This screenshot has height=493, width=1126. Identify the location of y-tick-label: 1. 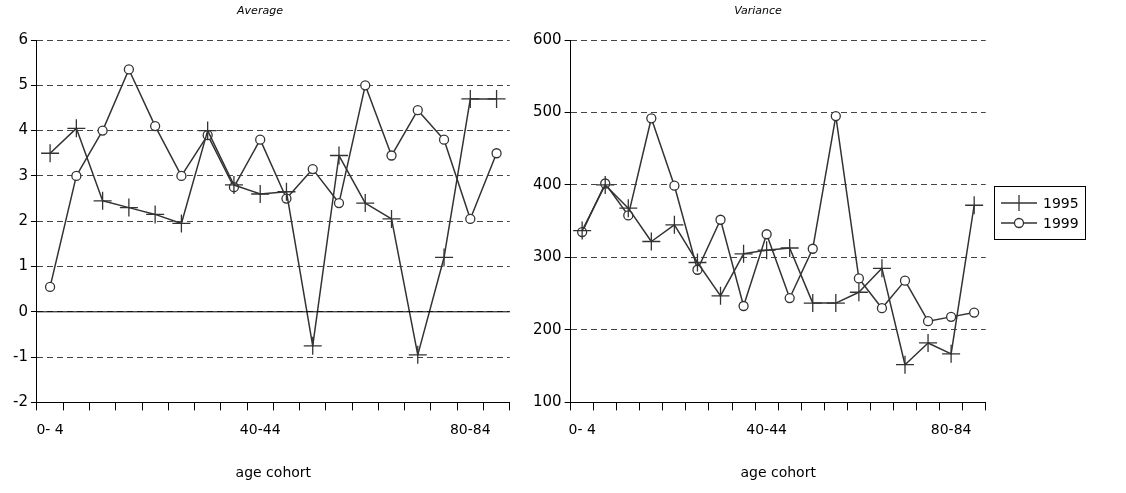
(23, 265).